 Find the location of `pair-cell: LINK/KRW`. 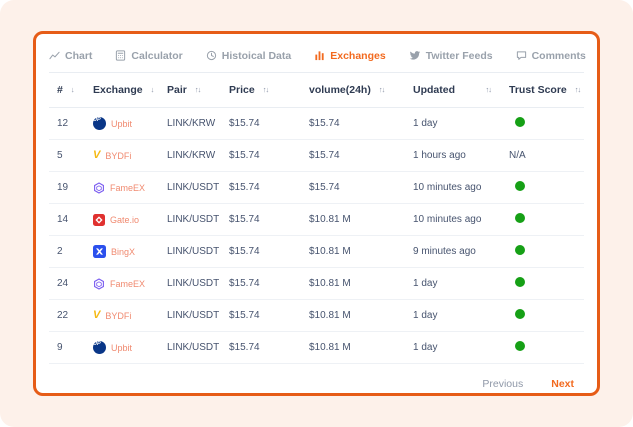

pair-cell: LINK/KRW is located at coordinates (191, 123).